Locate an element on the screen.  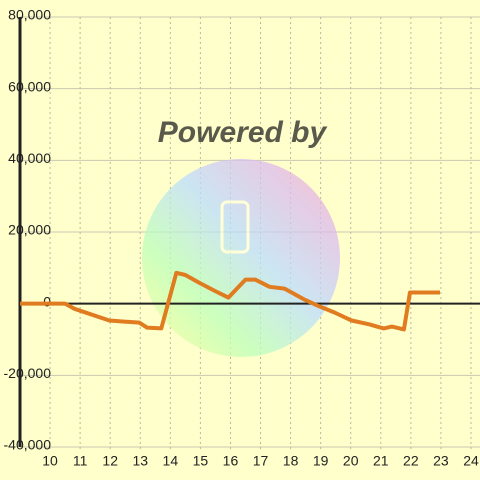
x-tick-label: 15 is located at coordinates (201, 461).